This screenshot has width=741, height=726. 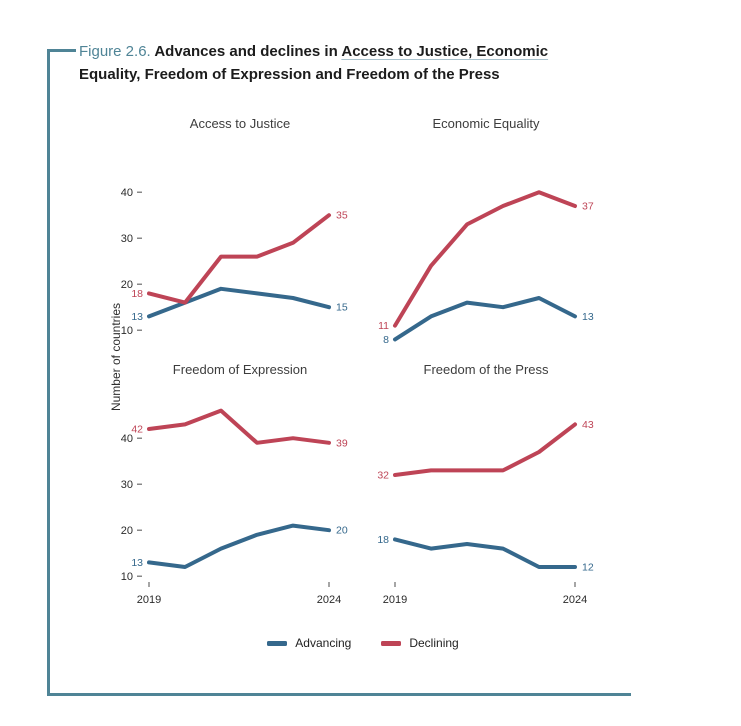 I want to click on access-to-justice-chart: 10 20 30 40 13 15 18 35, so click(x=234, y=262).